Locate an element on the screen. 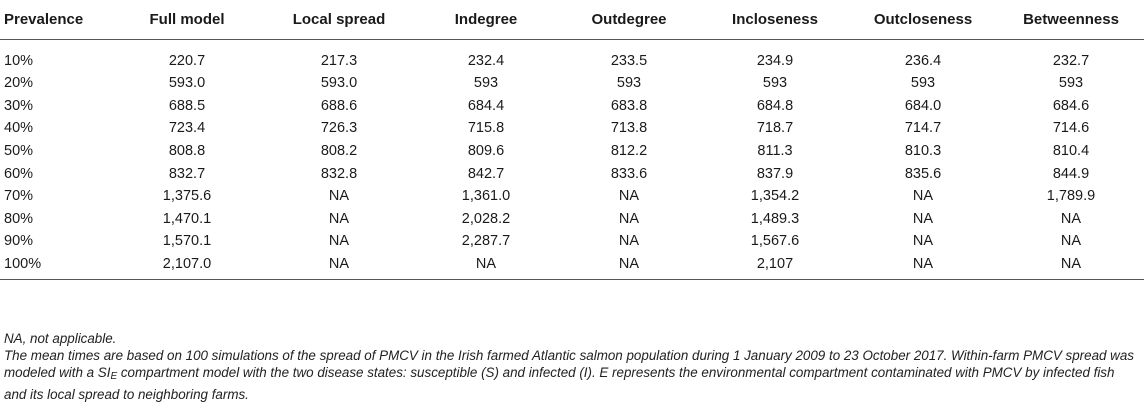 This screenshot has width=1144, height=413. value-cell: 812.2 is located at coordinates (629, 151).